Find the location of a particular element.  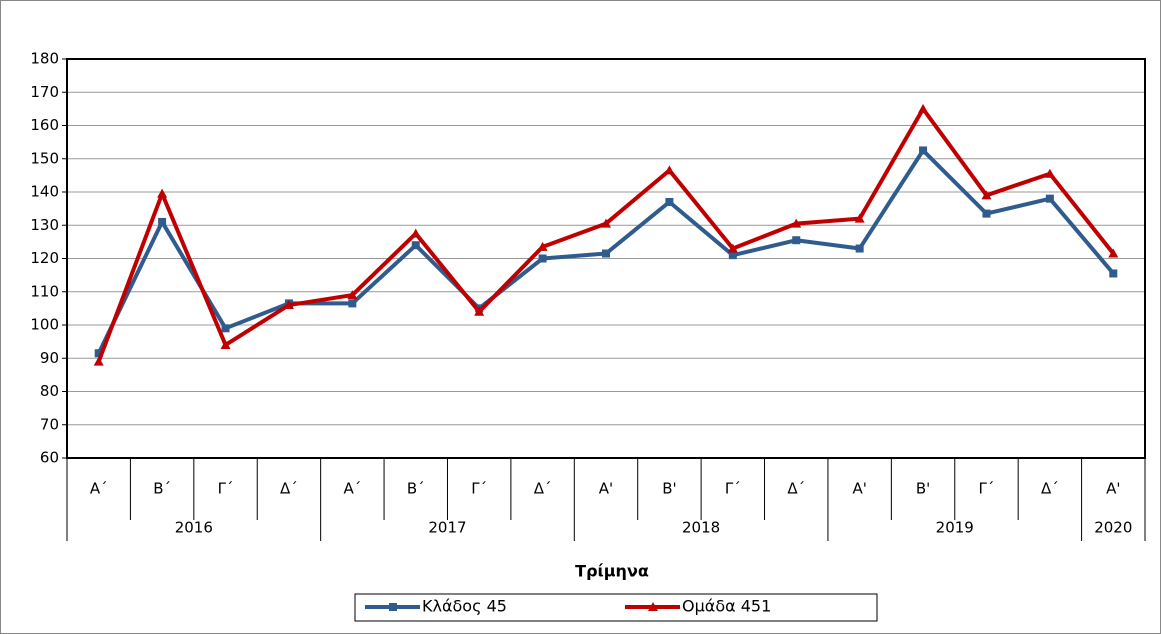

x-axis-title: Τρίμηνα is located at coordinates (612, 571).